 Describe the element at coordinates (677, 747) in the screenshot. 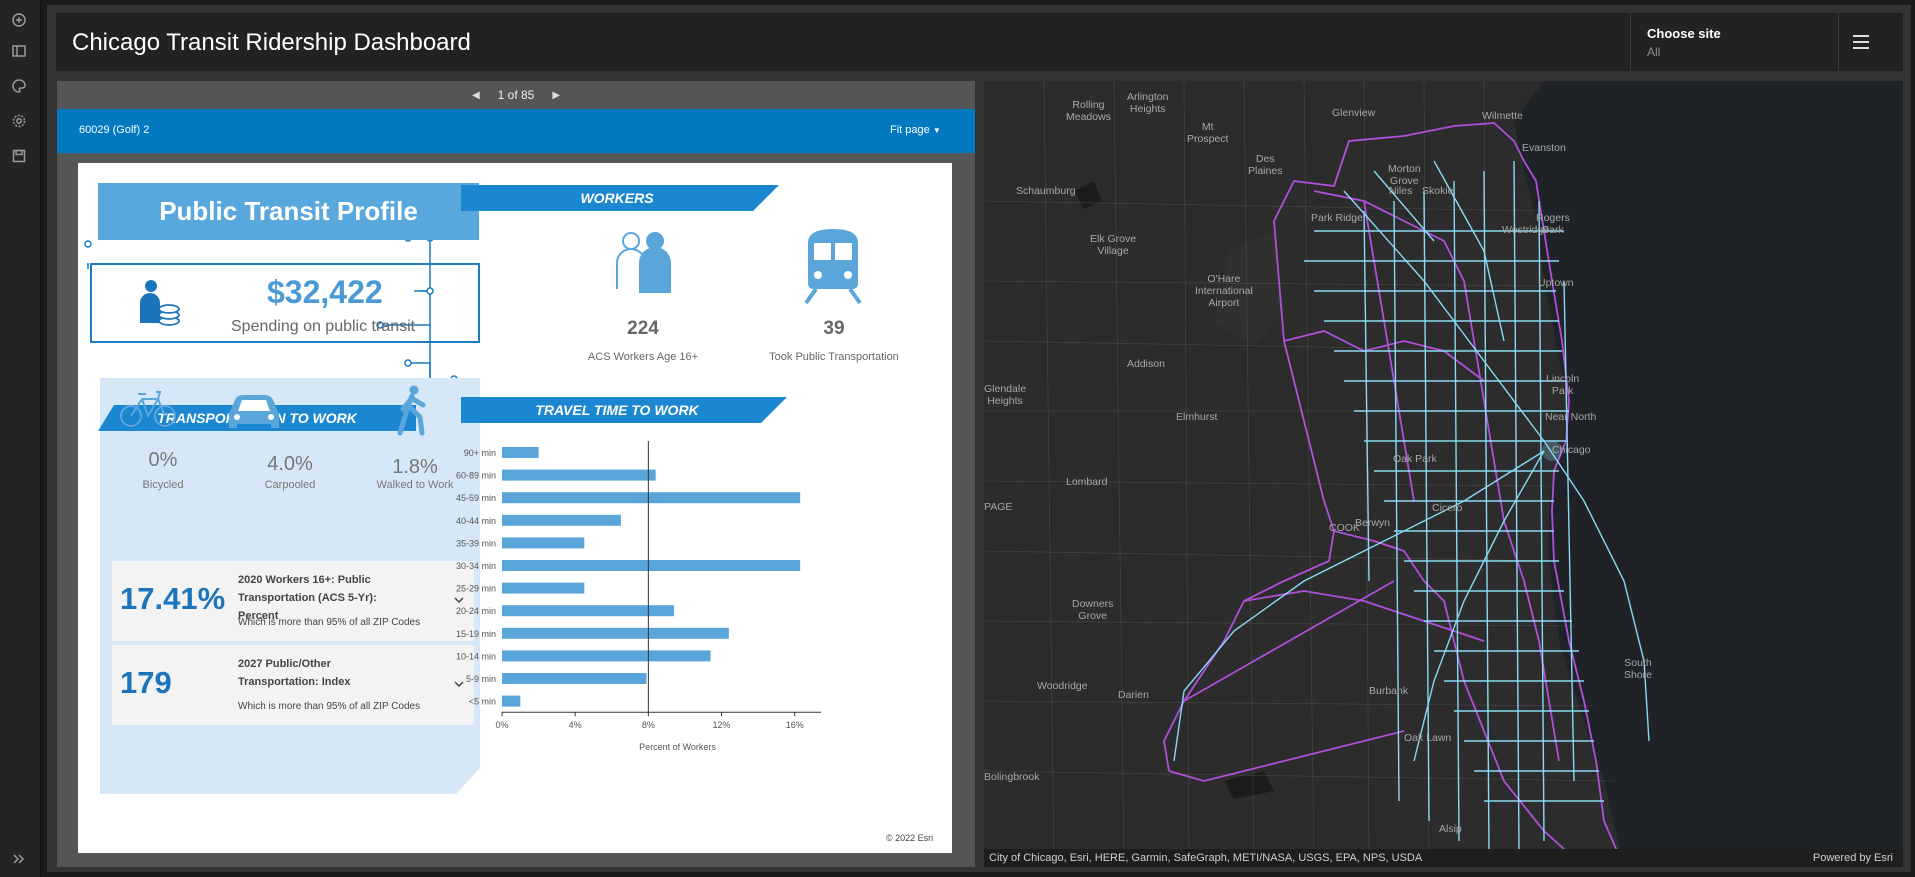

I see `chart-x-axis-label: Percent of Workers` at that location.